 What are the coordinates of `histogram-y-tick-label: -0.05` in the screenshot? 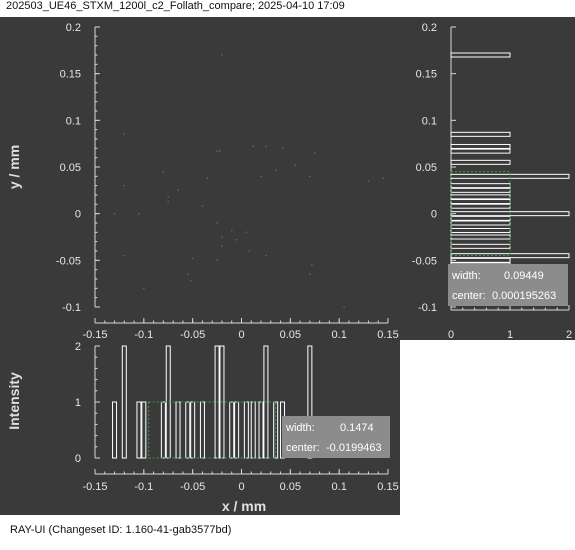 It's located at (424, 261).